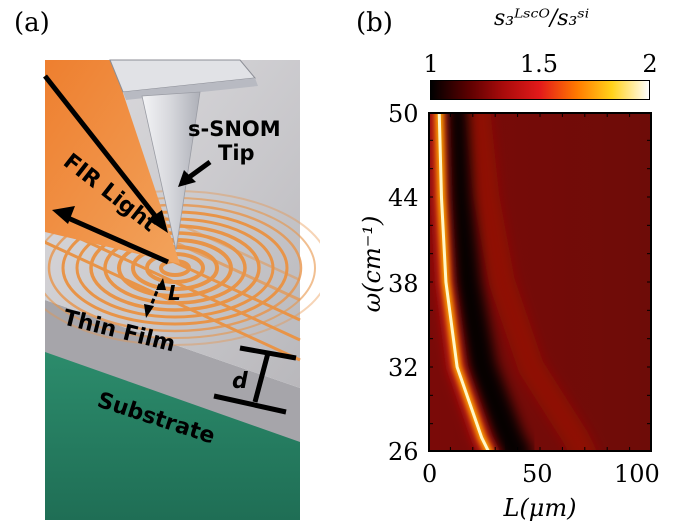 This screenshot has height=528, width=697. Describe the element at coordinates (542, 18) in the screenshot. I see `colorbar-title: s₃ᴸˢᶜᴼ/s₃ˢⁱ` at that location.